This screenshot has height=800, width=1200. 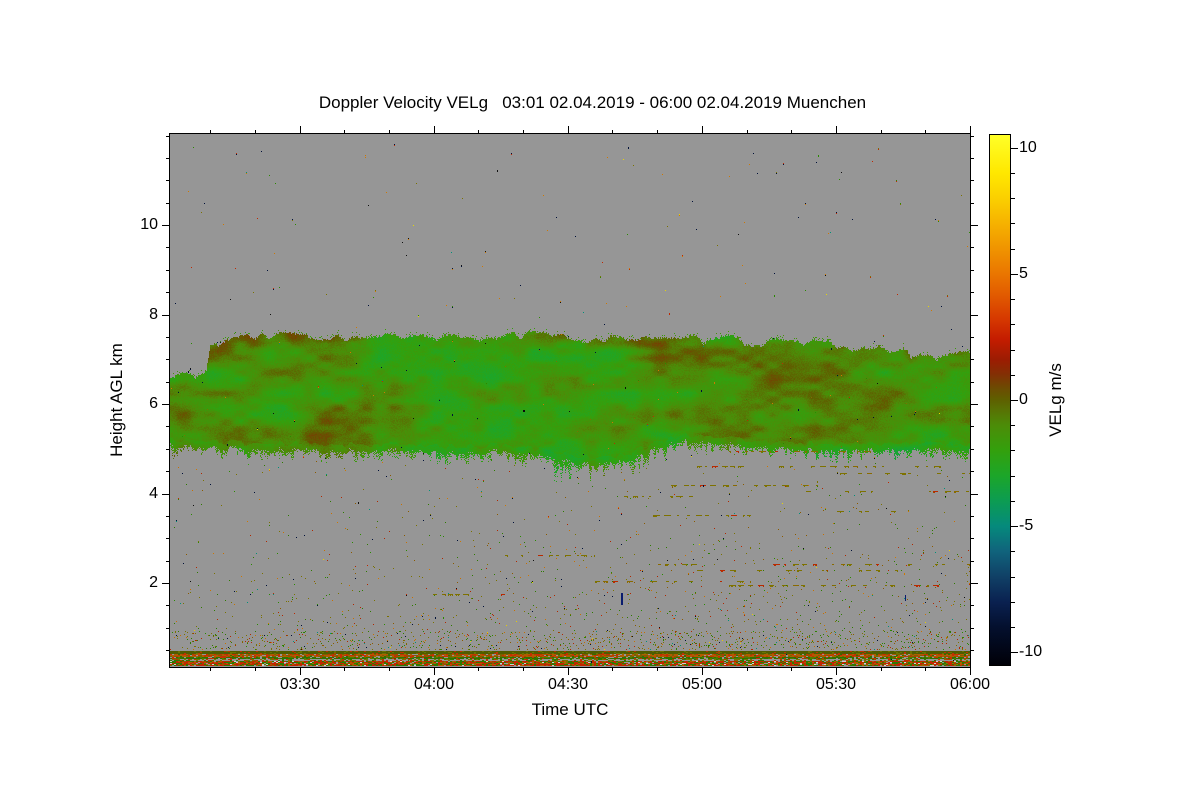 I want to click on colorbar-gradient, so click(x=1000, y=400).